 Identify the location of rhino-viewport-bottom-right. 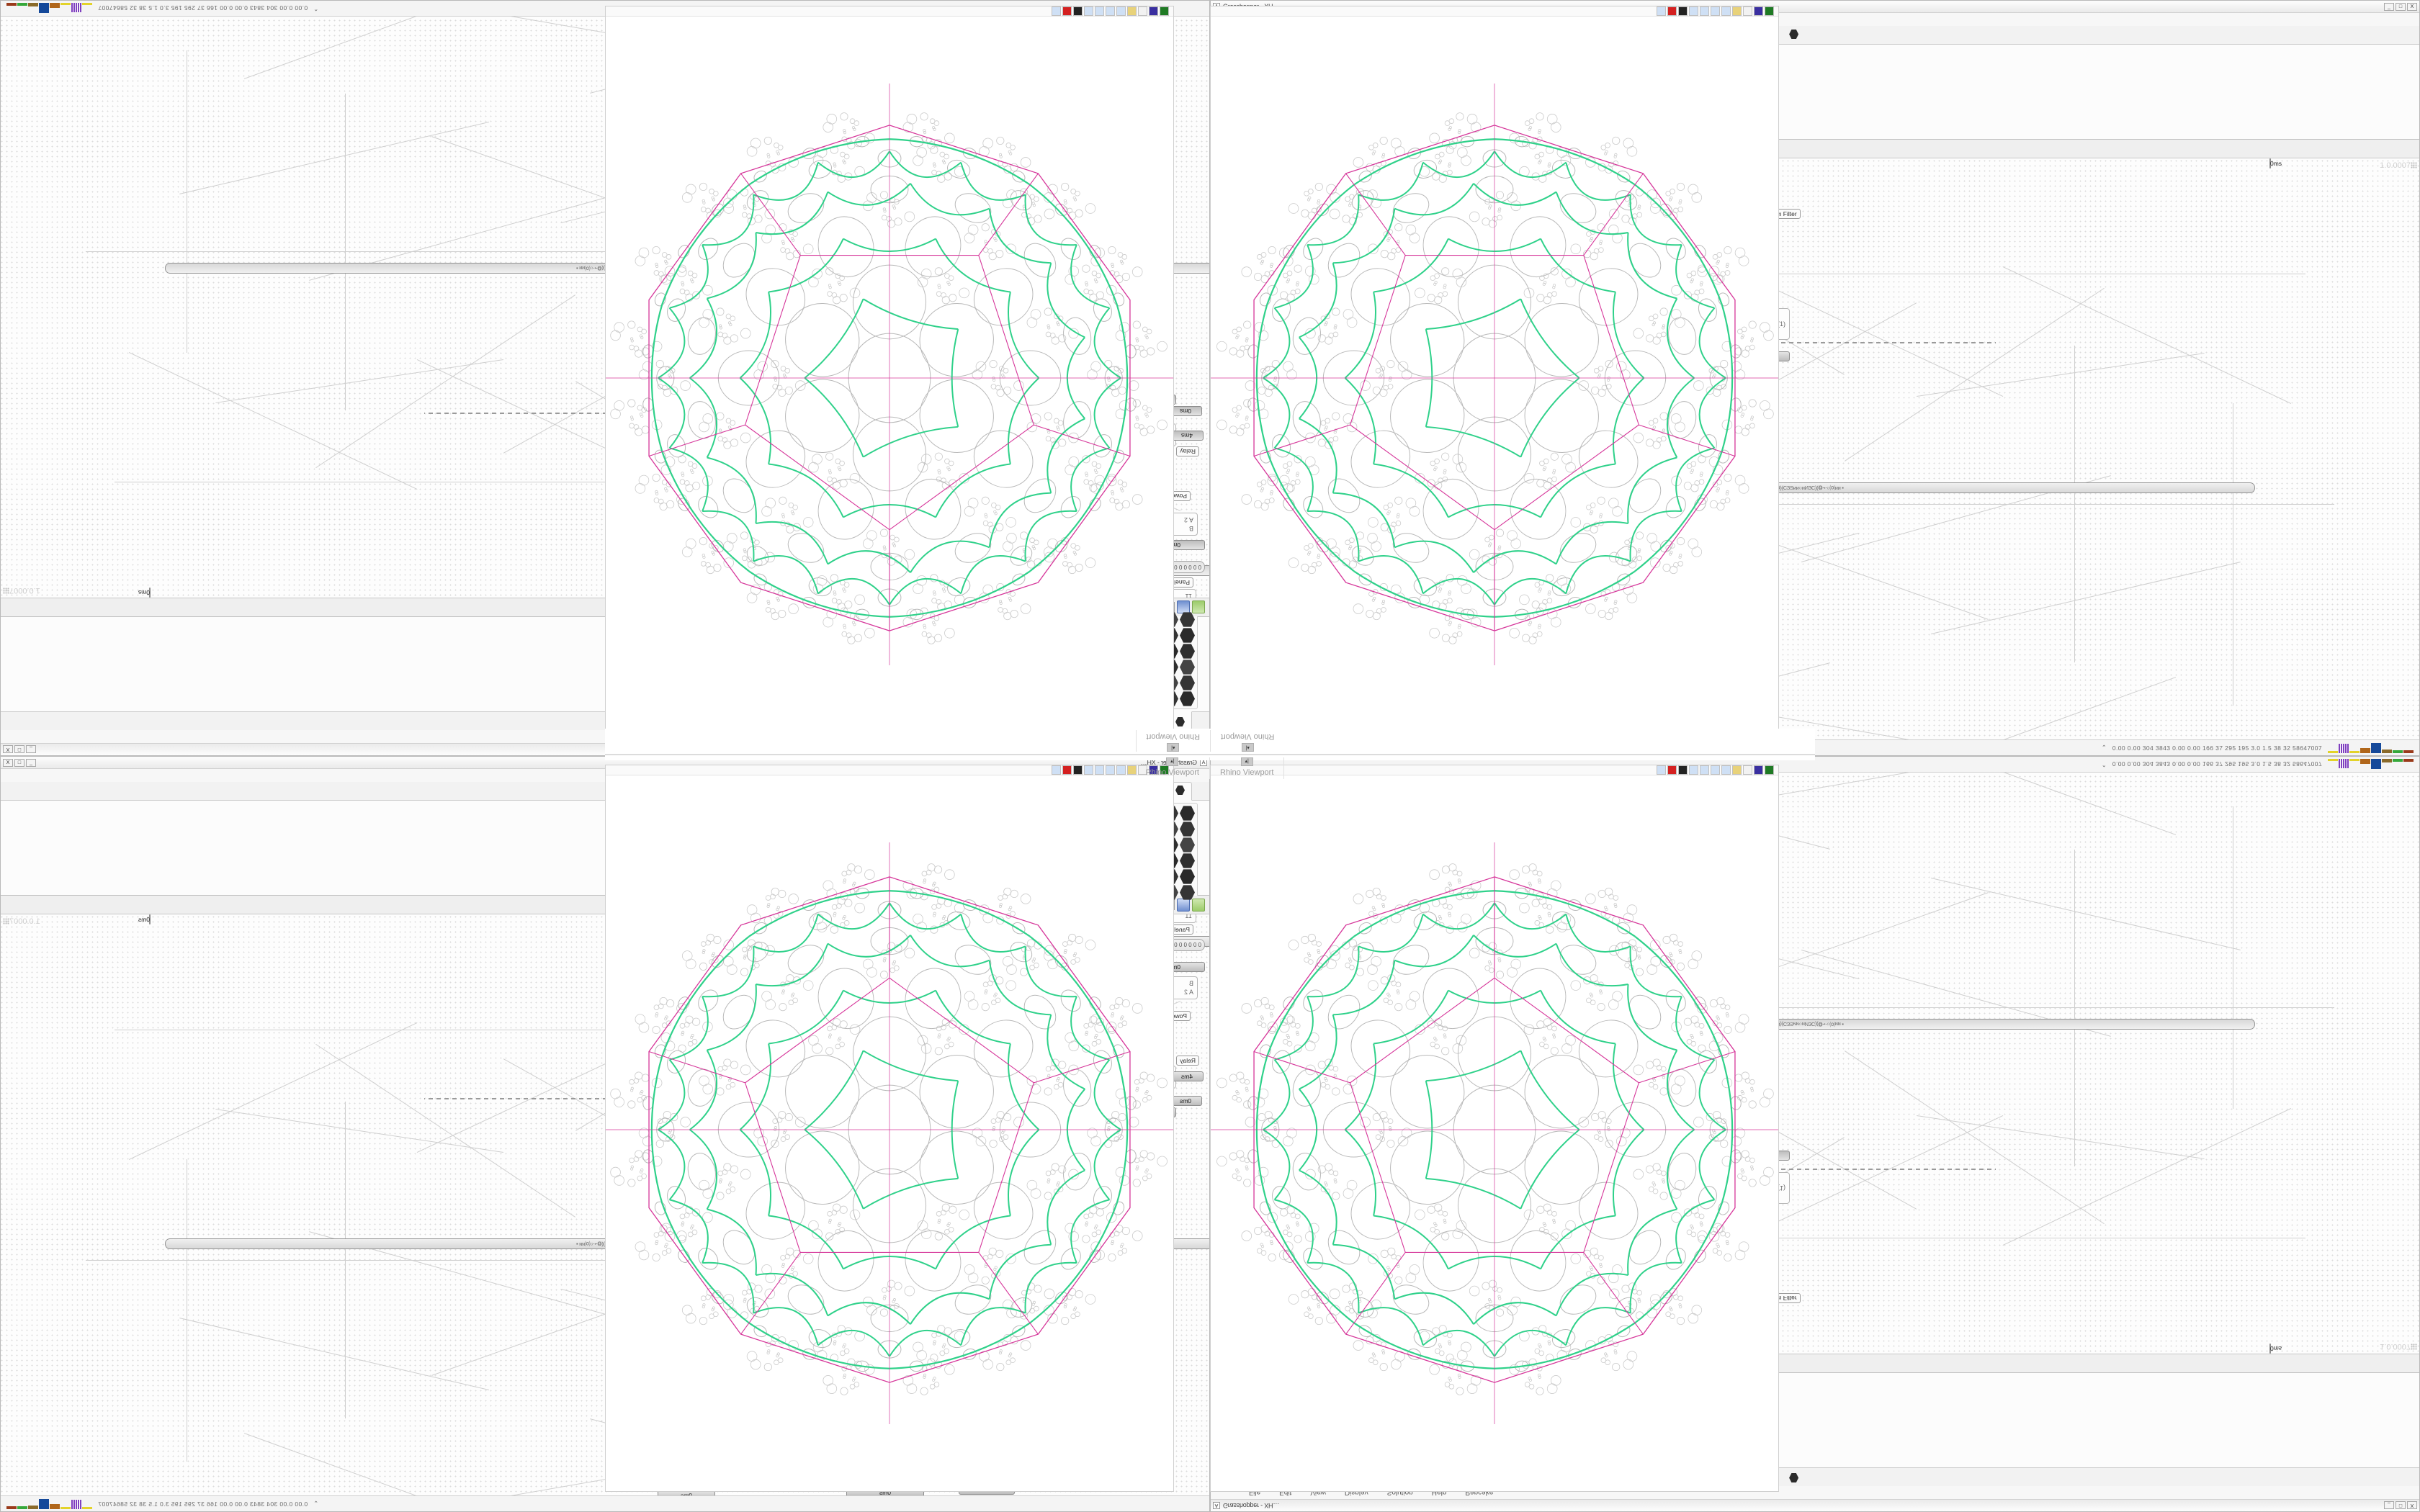
(1494, 1128).